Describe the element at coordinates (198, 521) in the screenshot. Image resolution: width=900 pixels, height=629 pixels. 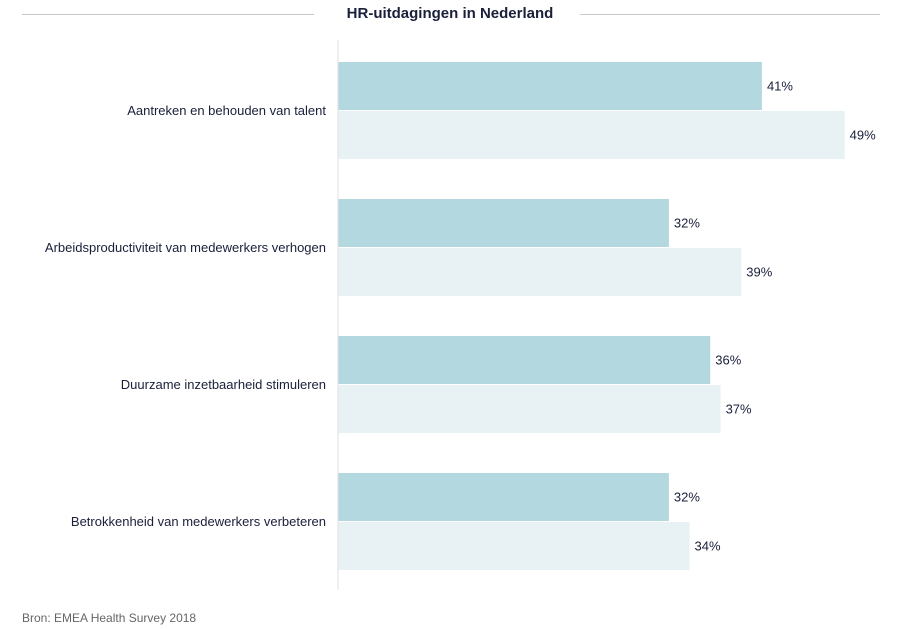
I see `category-label: Betrokkenheid van medewerkers verbeteren` at that location.